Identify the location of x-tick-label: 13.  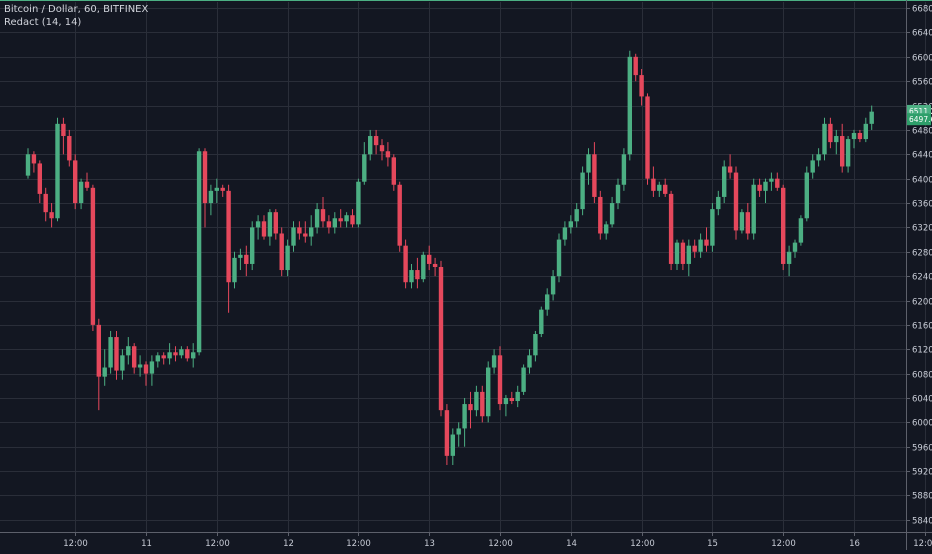
(429, 544).